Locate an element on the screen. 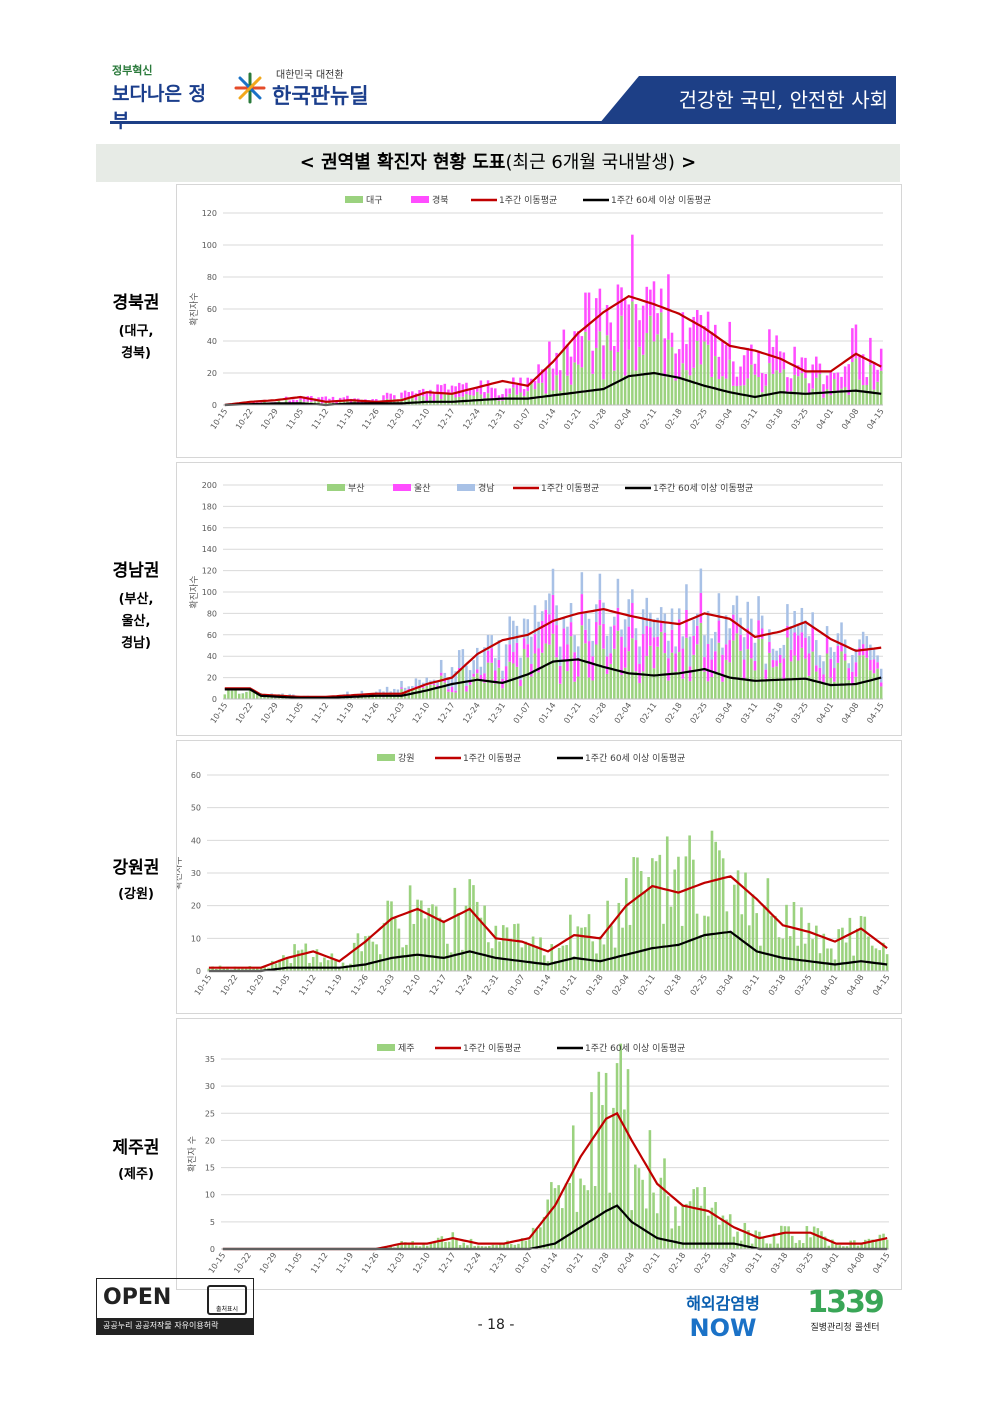 This screenshot has width=992, height=1403. x-tick-label: 01-07 is located at coordinates (516, 985).